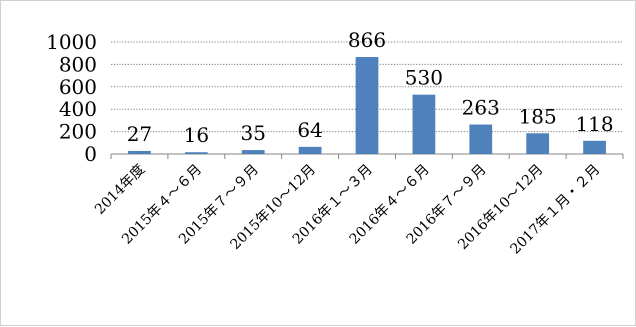 This screenshot has height=327, width=636. I want to click on y-tick-label: 400, so click(78, 109).